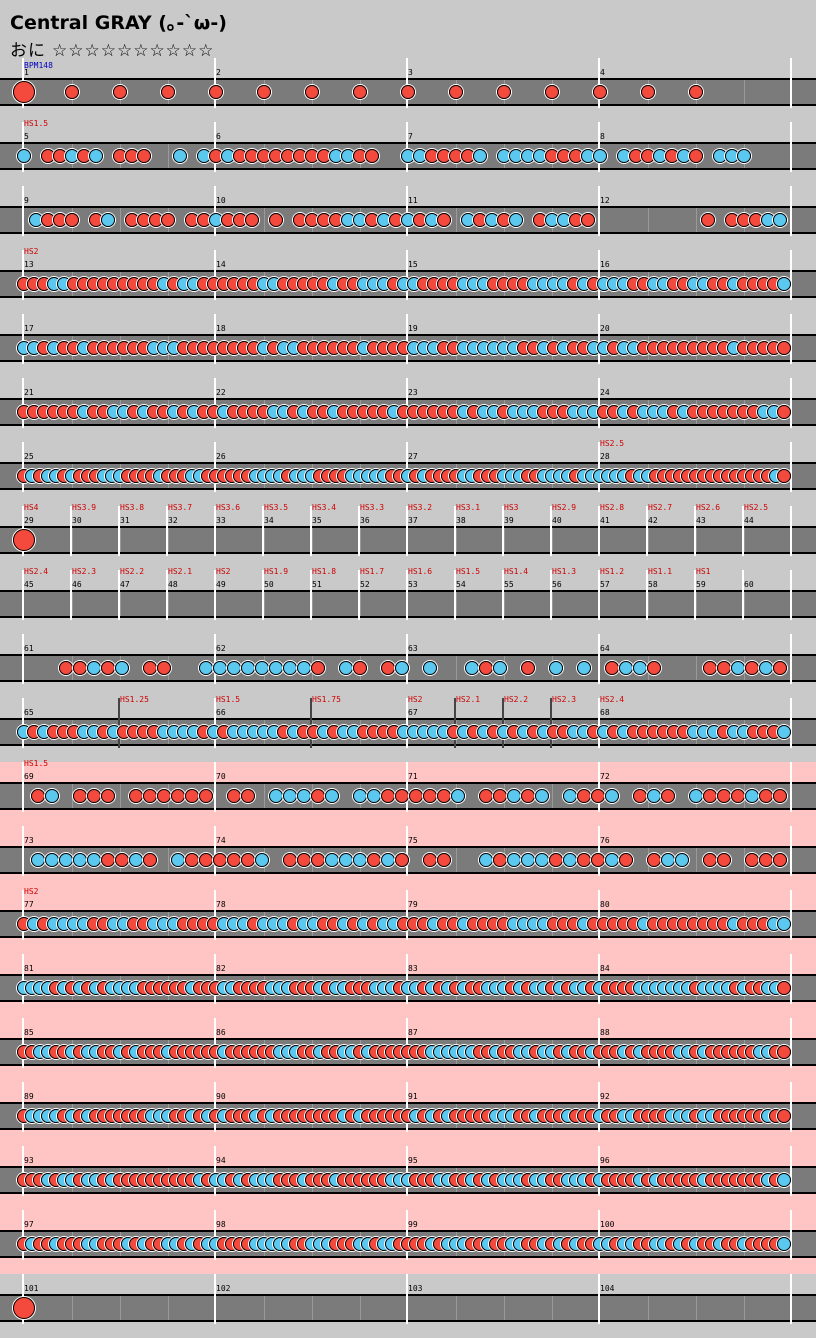  I want to click on scroll-speed-label: HS2.9, so click(564, 507).